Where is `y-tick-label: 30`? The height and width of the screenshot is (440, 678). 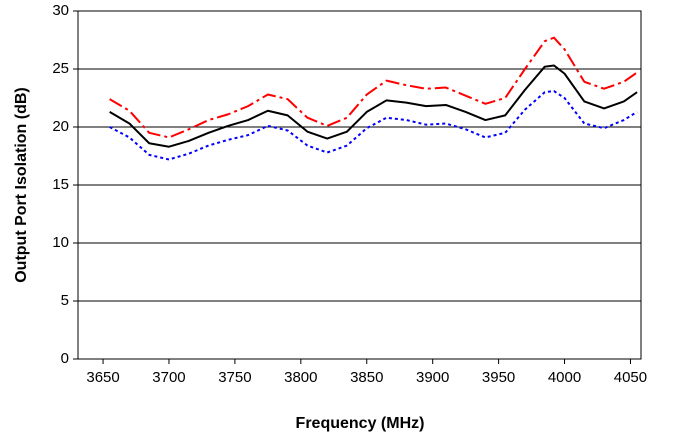
y-tick-label: 30 is located at coordinates (60, 10).